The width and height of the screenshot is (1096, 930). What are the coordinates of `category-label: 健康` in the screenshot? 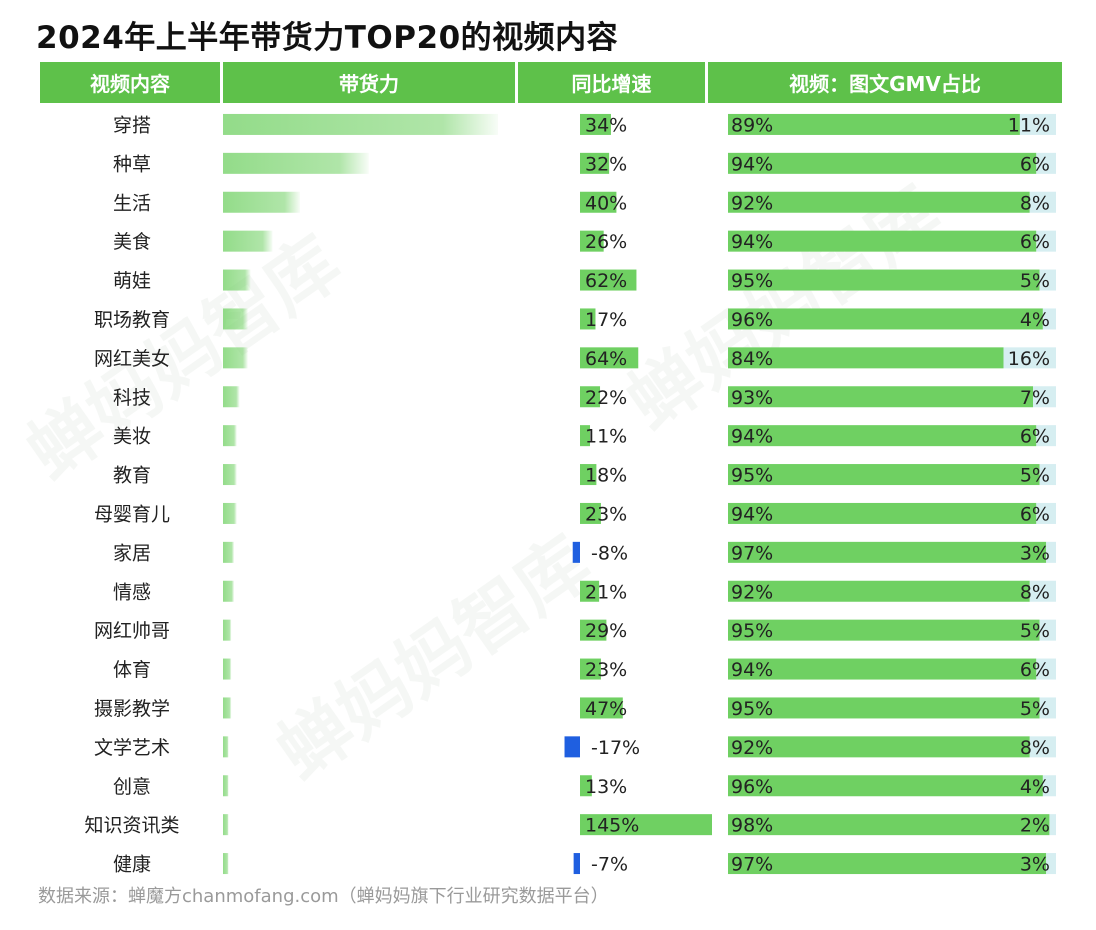 It's located at (132, 865).